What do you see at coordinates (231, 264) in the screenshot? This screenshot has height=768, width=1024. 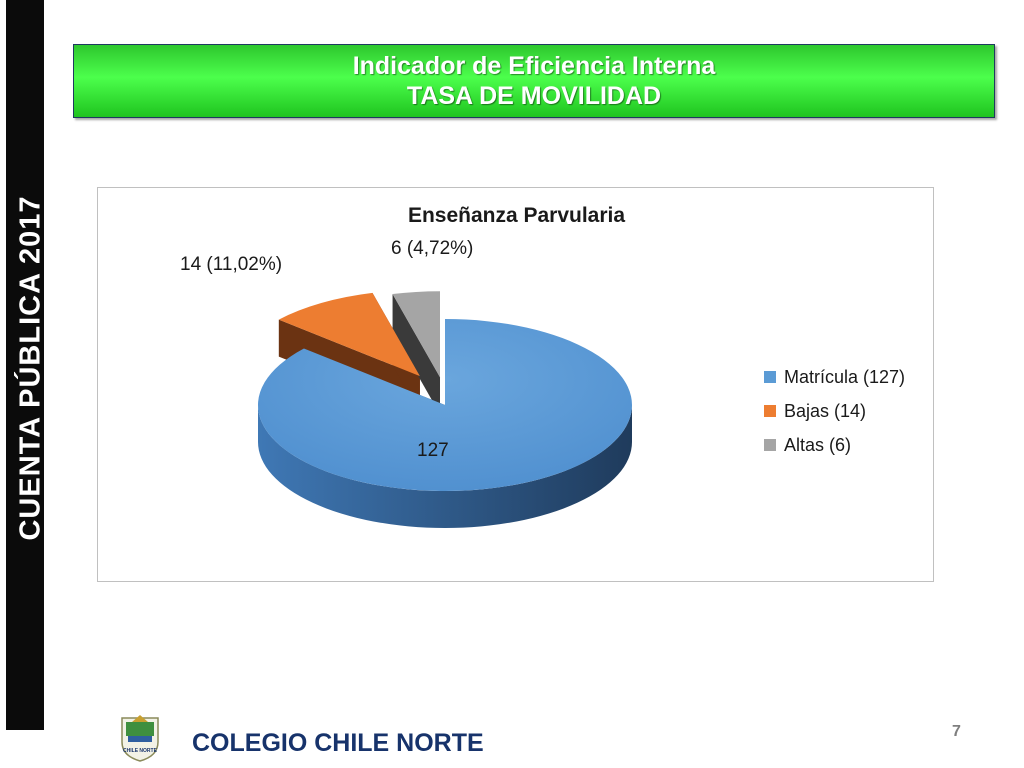 I see `data-label-bajas: 14 (11,02%)` at bounding box center [231, 264].